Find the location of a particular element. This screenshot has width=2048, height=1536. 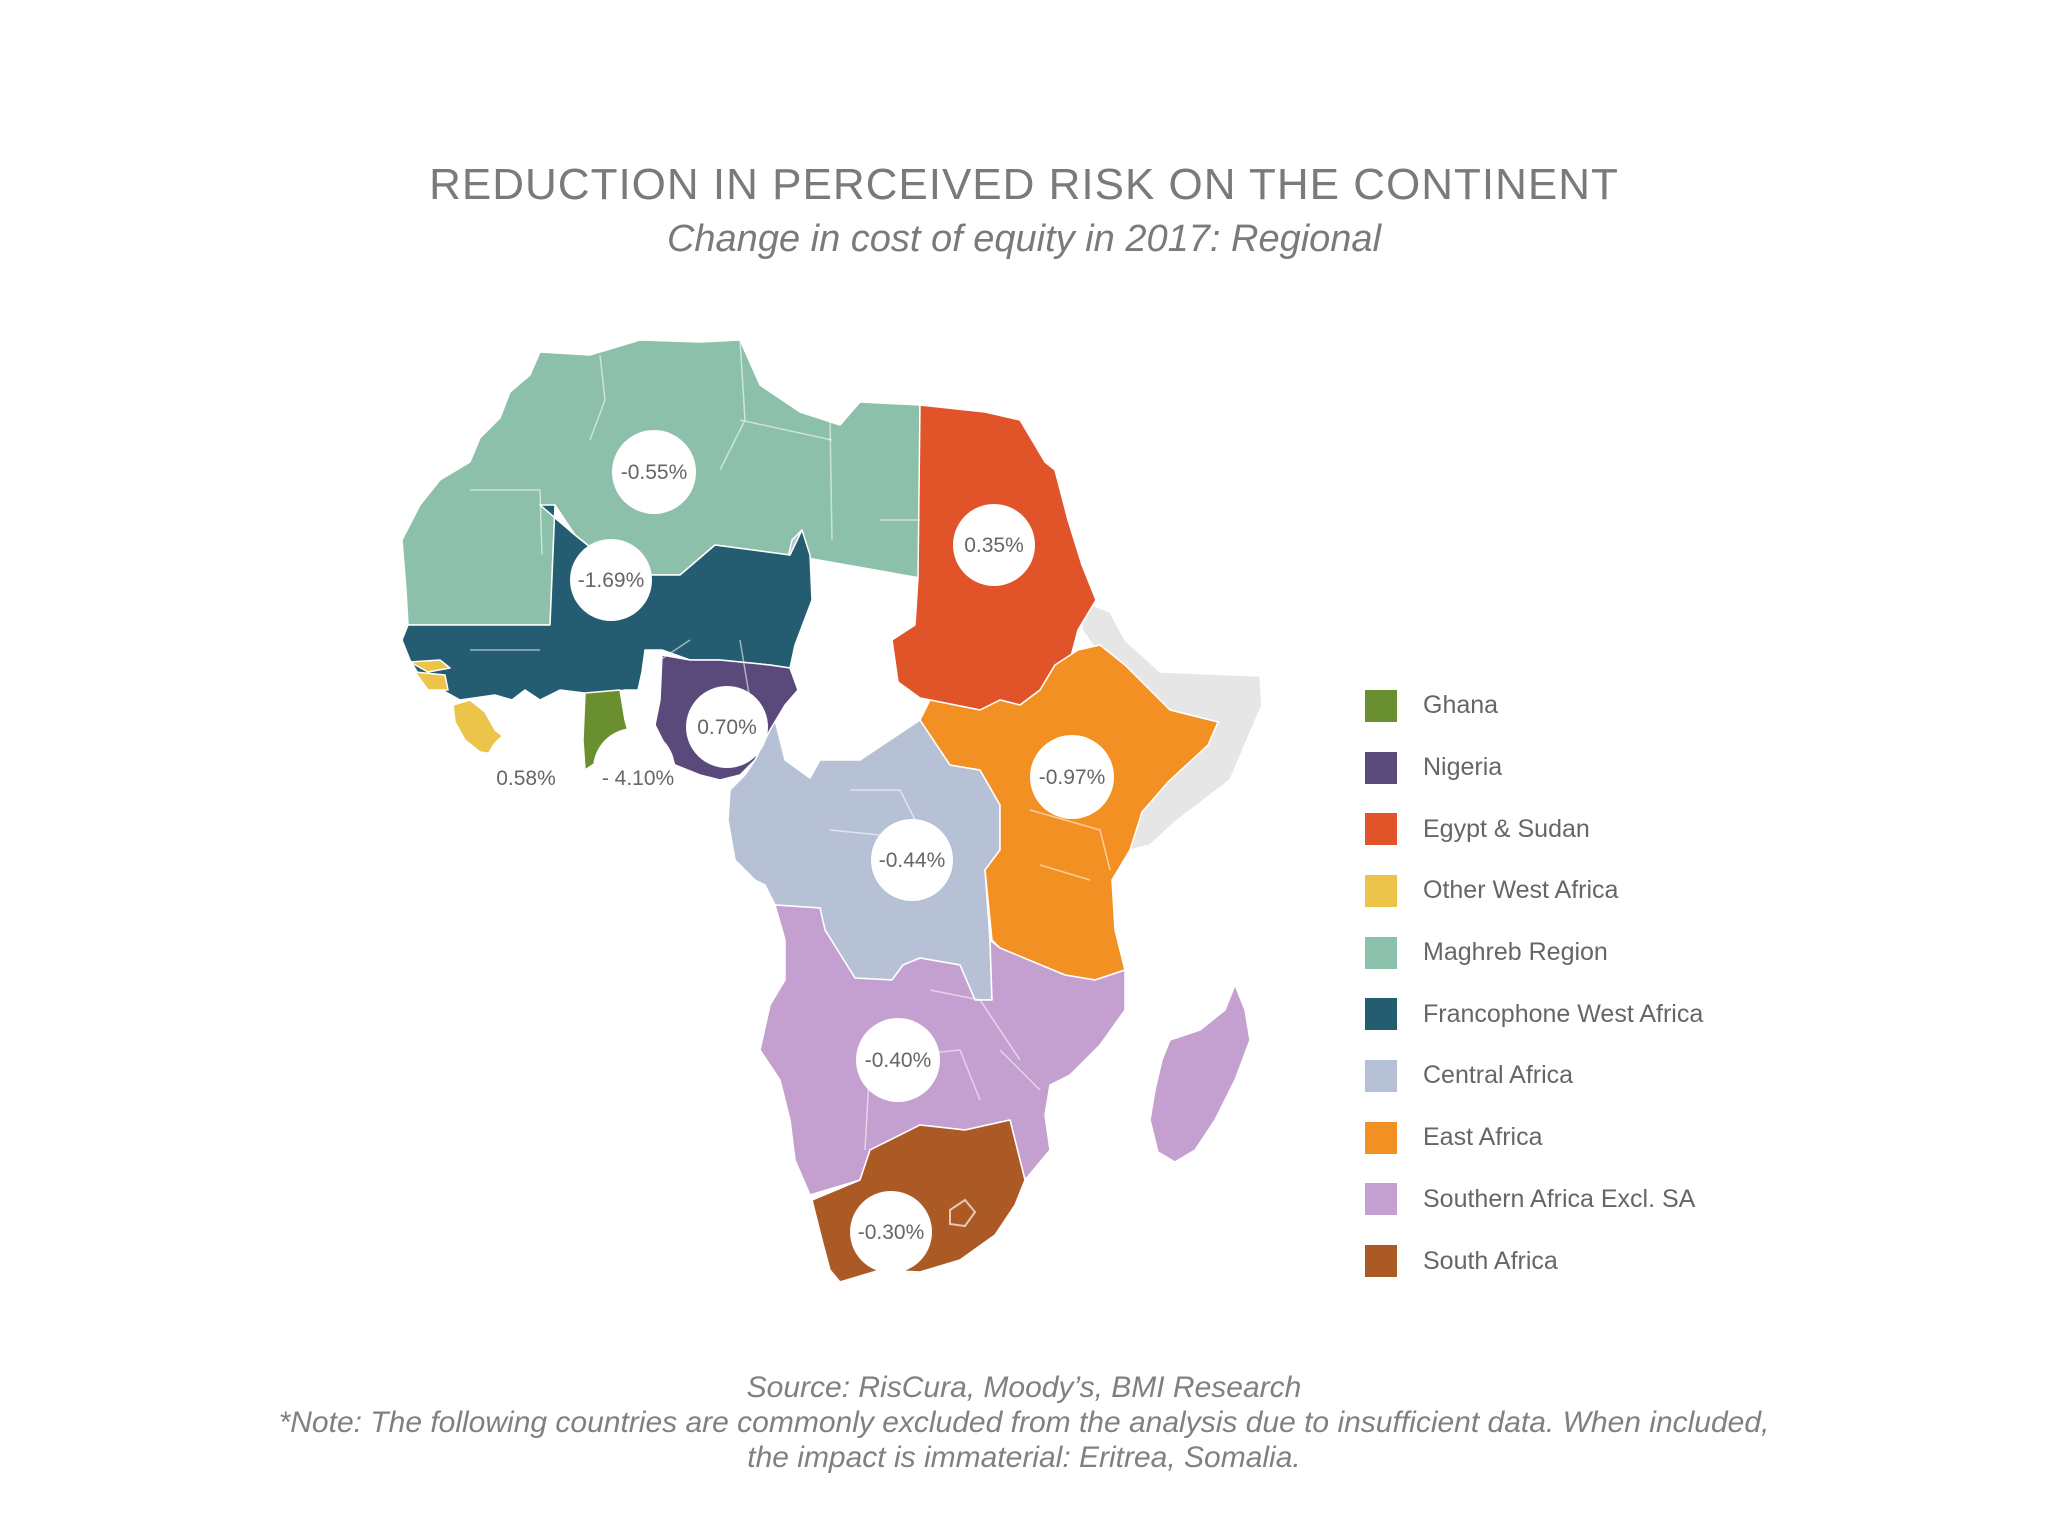

value-bubble-nigeria: 0.70% is located at coordinates (727, 727).